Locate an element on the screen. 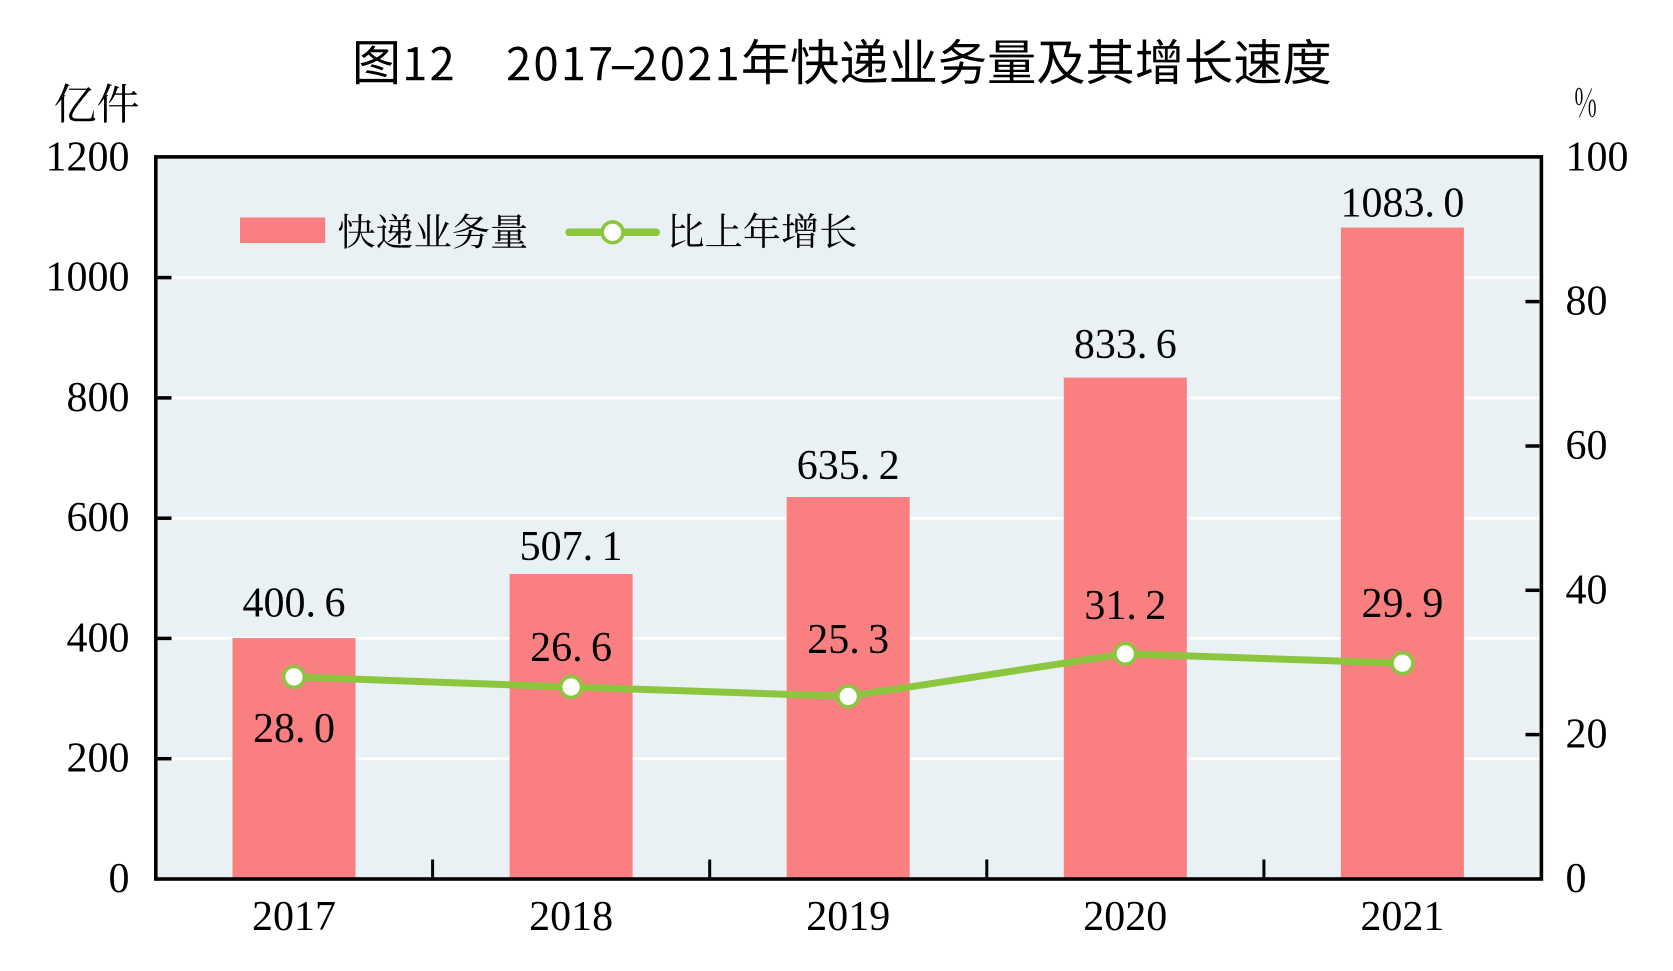 Image resolution: width=1673 pixels, height=971 pixels. svg-text: 100 is located at coordinates (1597, 157).